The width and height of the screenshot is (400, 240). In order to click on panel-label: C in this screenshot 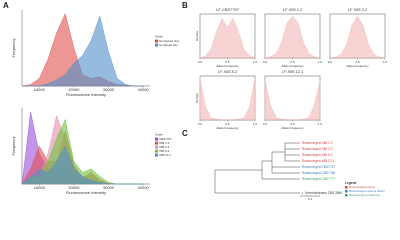, I will do `click(185, 133)`.